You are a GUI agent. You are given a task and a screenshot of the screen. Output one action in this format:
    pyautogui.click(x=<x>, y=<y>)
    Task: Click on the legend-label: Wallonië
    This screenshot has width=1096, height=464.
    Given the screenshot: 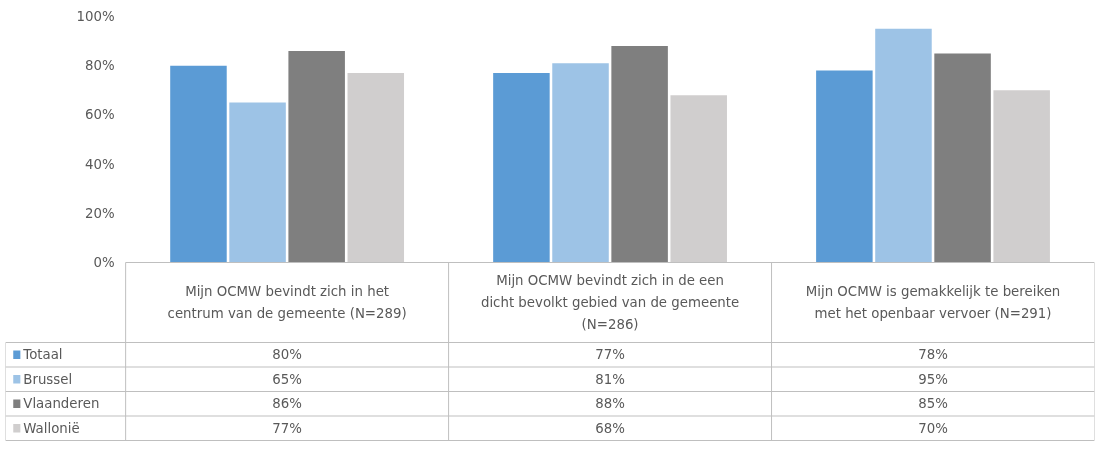 What is the action you would take?
    pyautogui.click(x=51, y=428)
    